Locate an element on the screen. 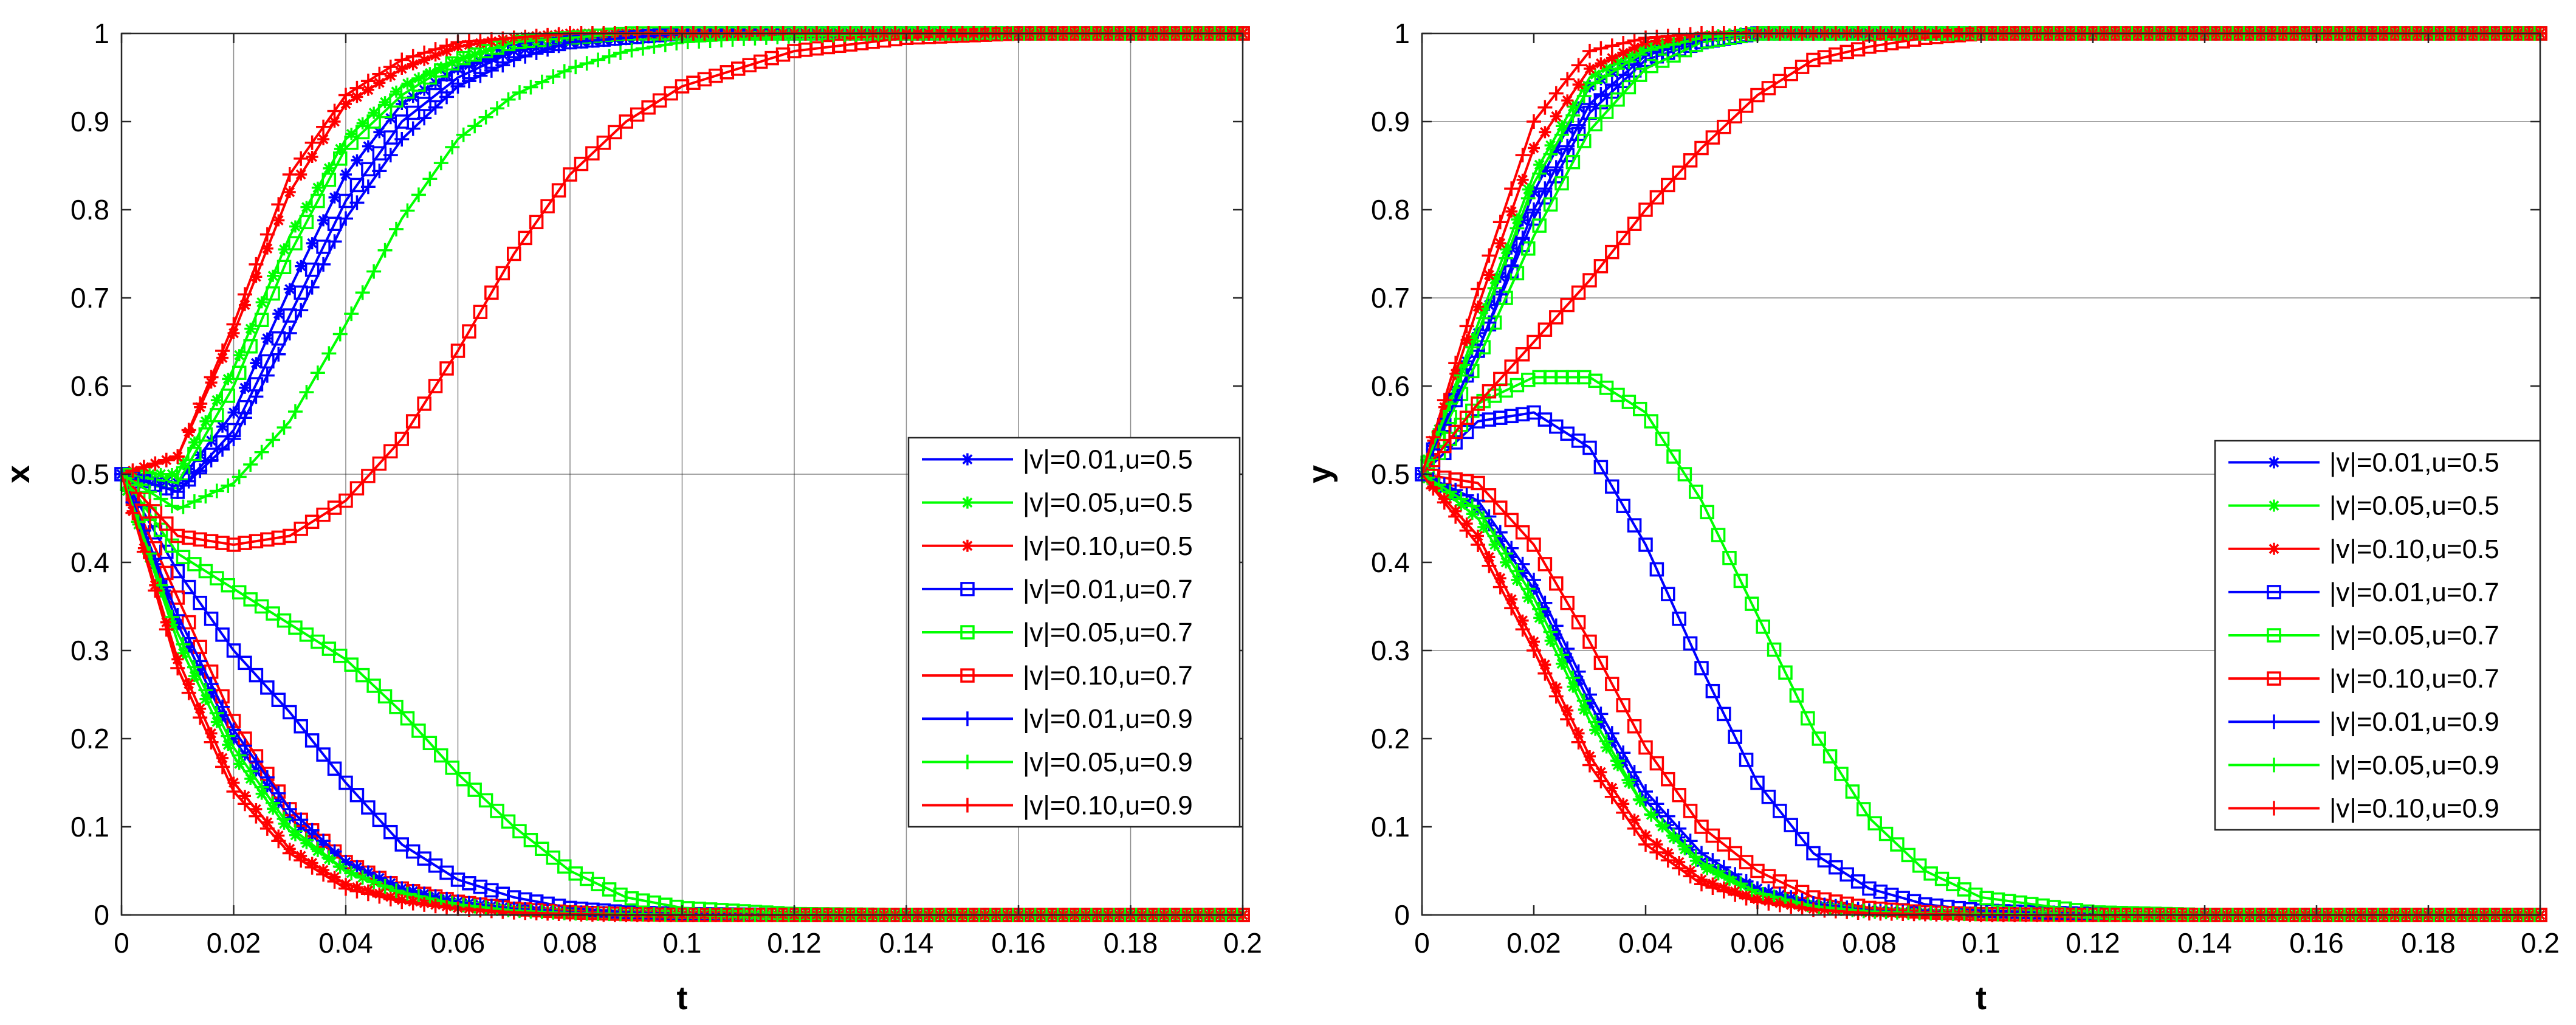 The image size is (2576, 1025). x-tick-label: 0 is located at coordinates (1422, 943).